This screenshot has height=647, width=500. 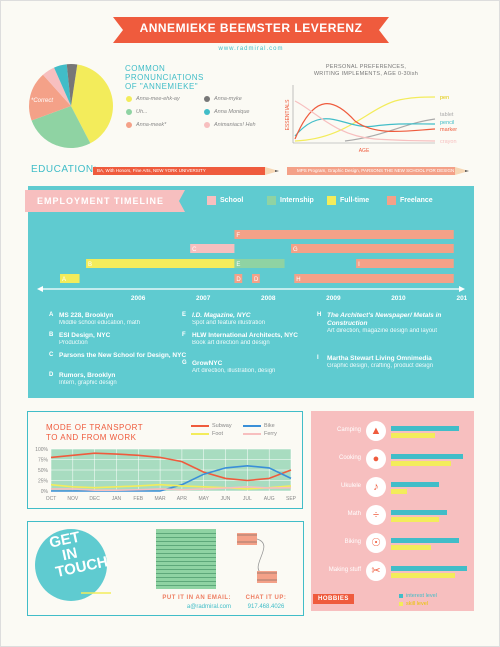 What do you see at coordinates (333, 298) in the screenshot?
I see `year-label: 2009` at bounding box center [333, 298].